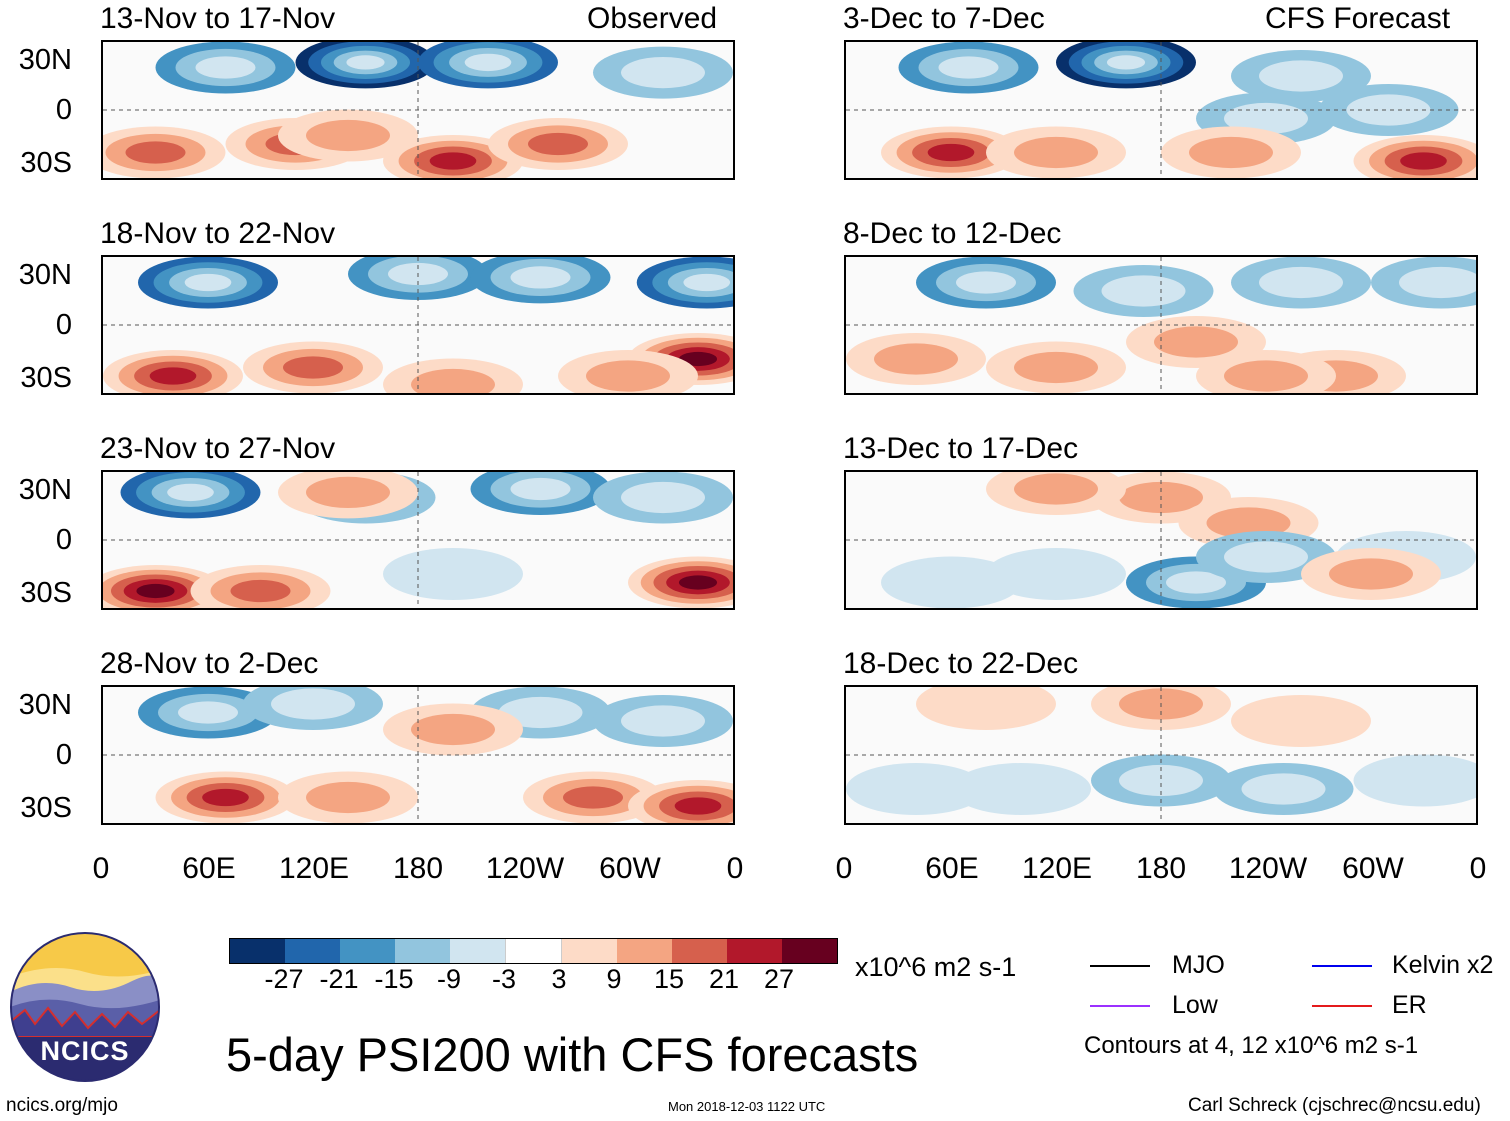  What do you see at coordinates (62, 1105) in the screenshot?
I see `footer-url: ncics.org/mjo` at bounding box center [62, 1105].